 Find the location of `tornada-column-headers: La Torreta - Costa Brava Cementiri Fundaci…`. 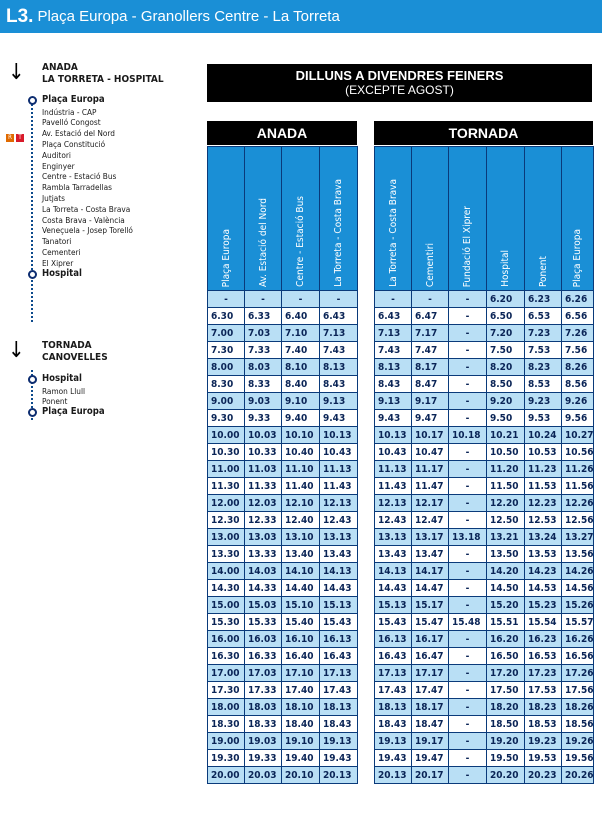

tornada-column-headers: La Torreta - Costa Brava Cementiri Fundaci… is located at coordinates (484, 218).